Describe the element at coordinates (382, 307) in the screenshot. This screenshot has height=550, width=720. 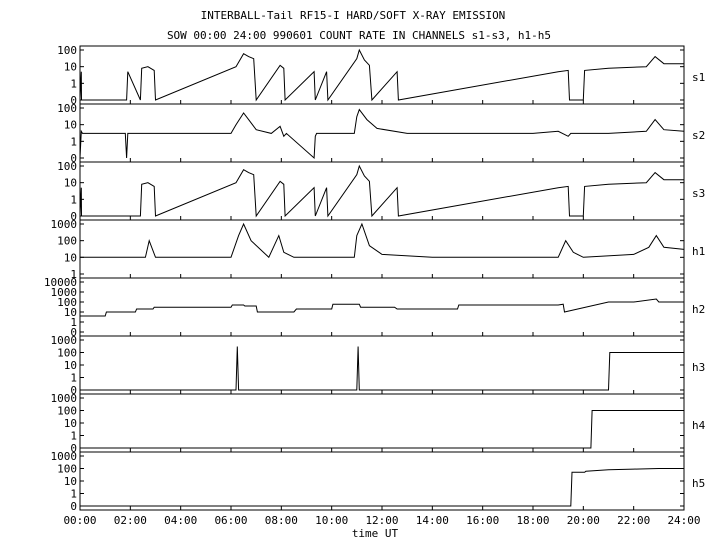
I see `series-line-h2` at that location.